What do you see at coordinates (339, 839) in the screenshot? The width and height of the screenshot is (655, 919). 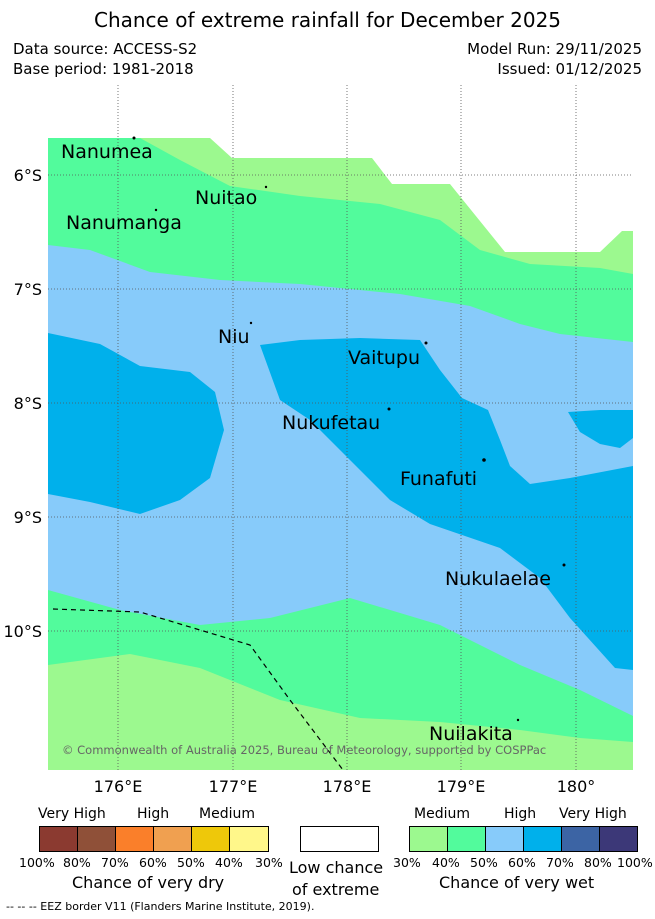 I see `low-chance-swatch` at bounding box center [339, 839].